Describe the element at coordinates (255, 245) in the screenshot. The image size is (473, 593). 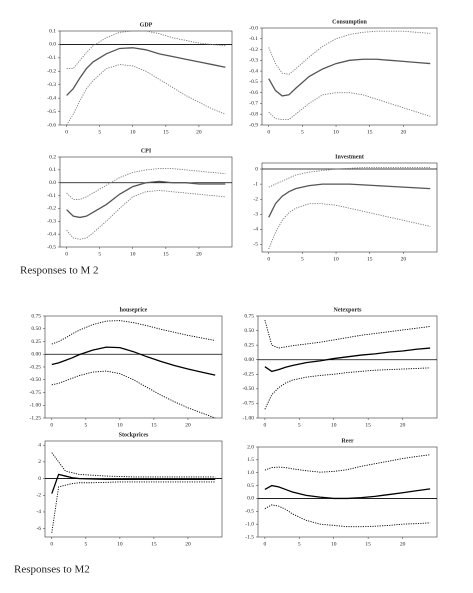
I see `y-tick-label: -5` at that location.